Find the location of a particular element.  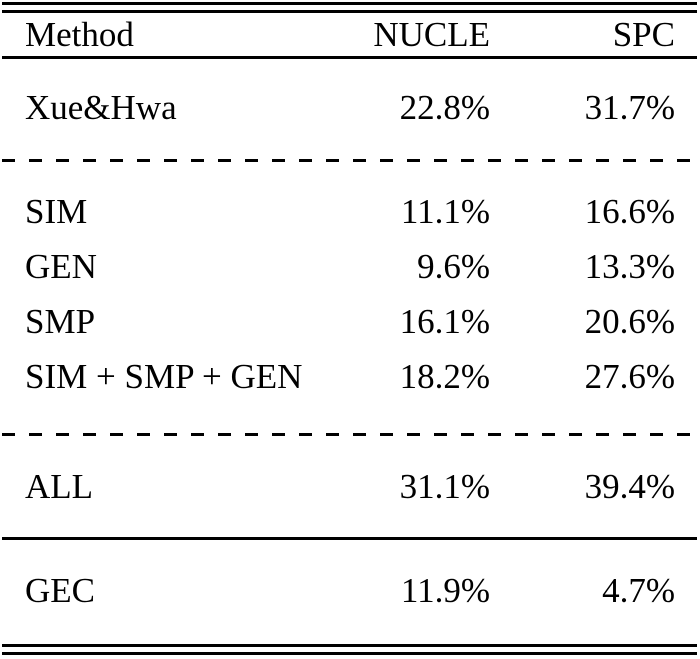

spc-value: 27.6% is located at coordinates (629, 376).